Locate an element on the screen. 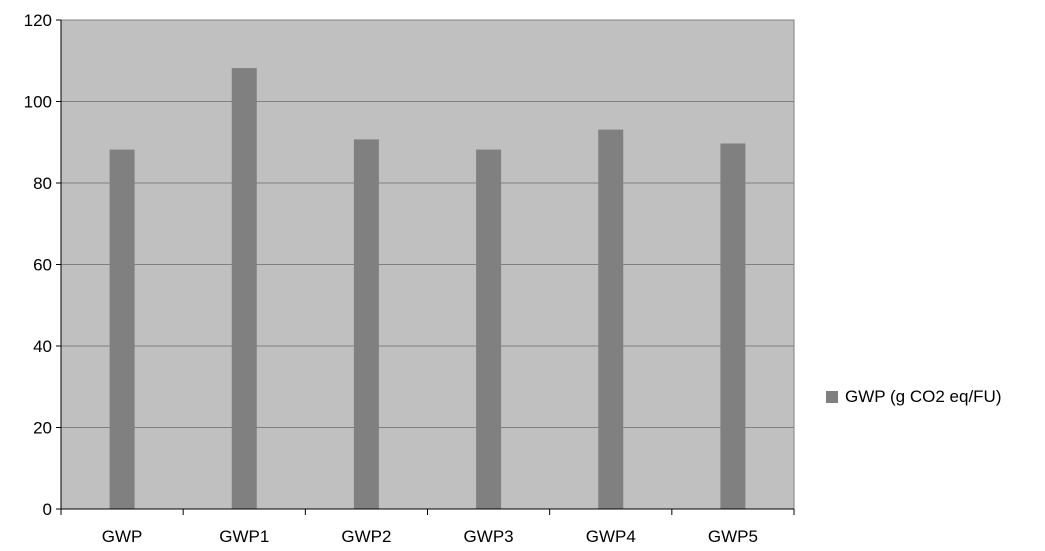  x-tick-label: GWP5 is located at coordinates (733, 536).